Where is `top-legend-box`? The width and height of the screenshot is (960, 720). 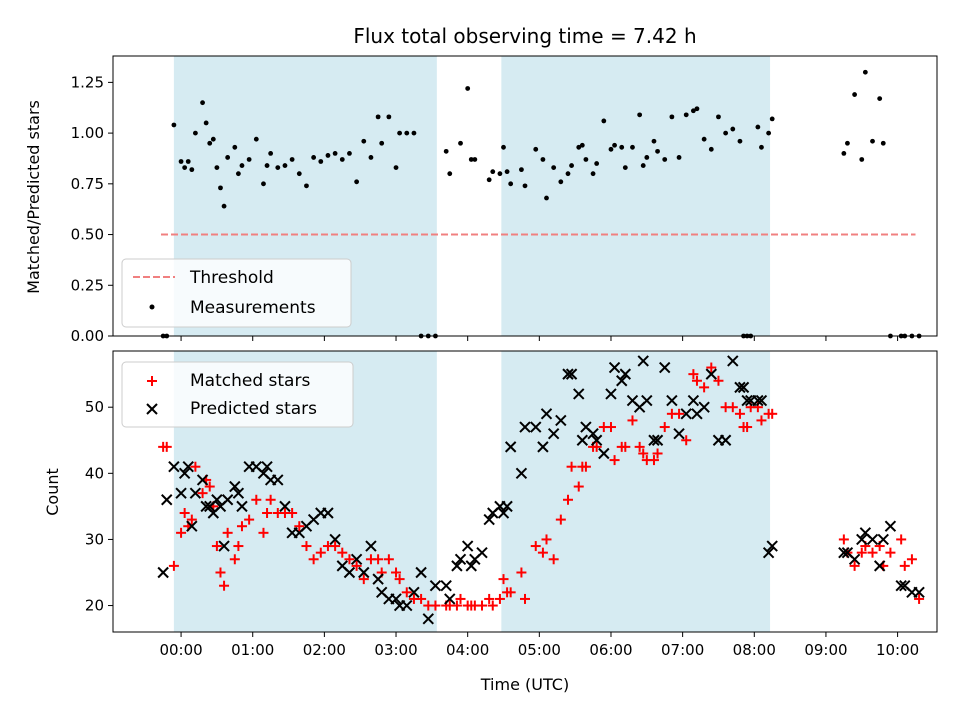
top-legend-box is located at coordinates (236, 293).